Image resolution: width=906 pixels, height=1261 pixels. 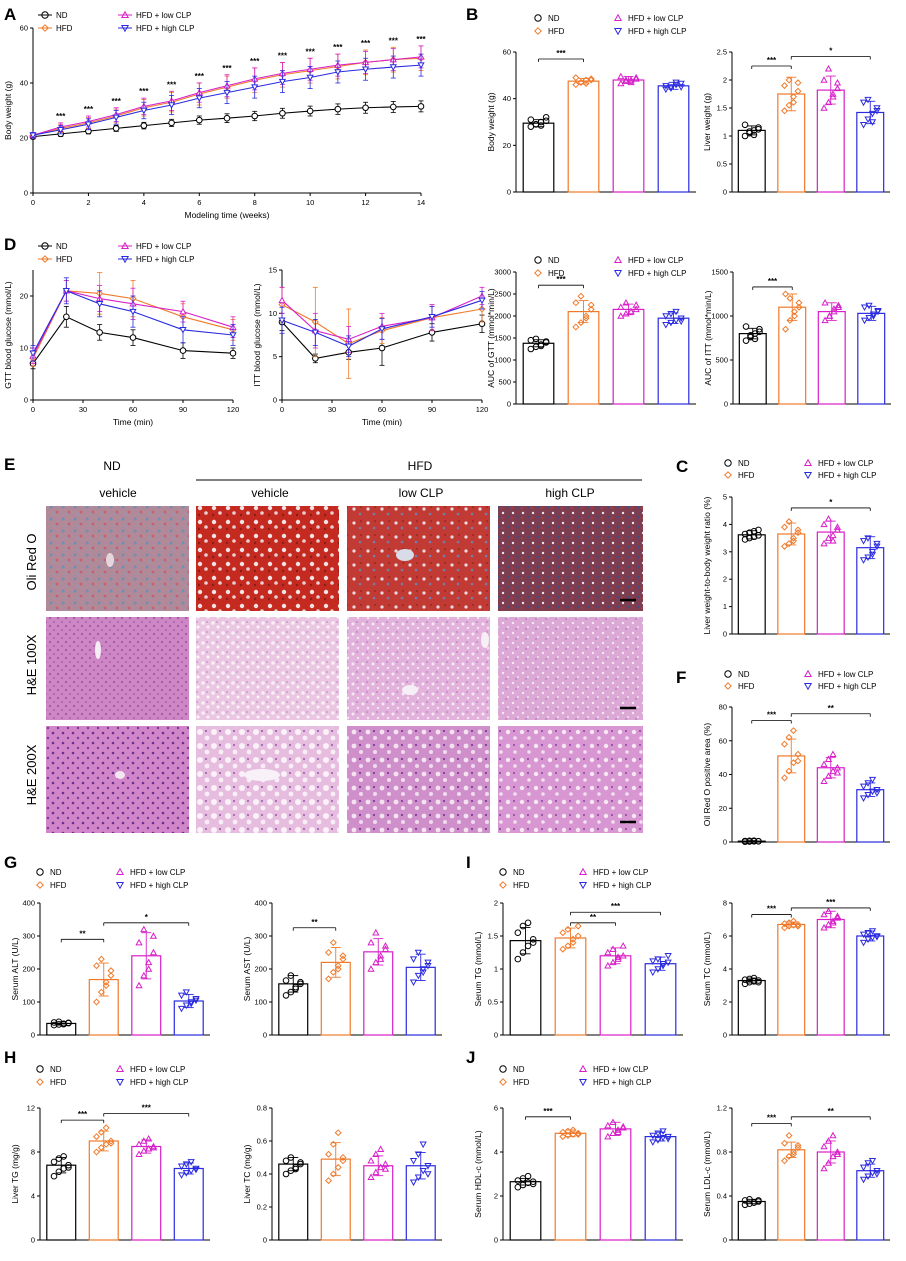 I want to click on y-axis-title: Liver weight-to-body weight ratio (%), so click(x=707, y=565).